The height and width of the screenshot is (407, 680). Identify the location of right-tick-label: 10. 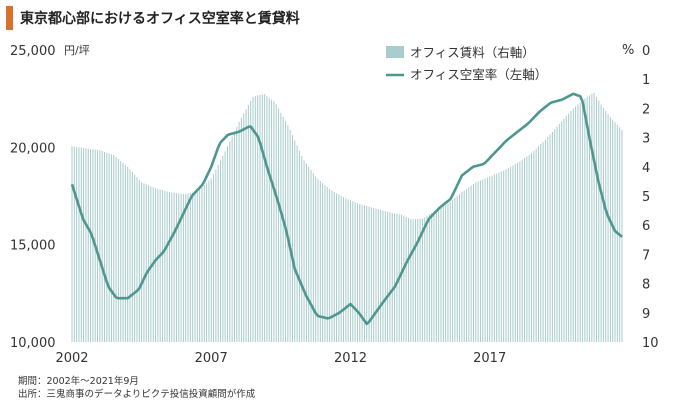
(650, 343).